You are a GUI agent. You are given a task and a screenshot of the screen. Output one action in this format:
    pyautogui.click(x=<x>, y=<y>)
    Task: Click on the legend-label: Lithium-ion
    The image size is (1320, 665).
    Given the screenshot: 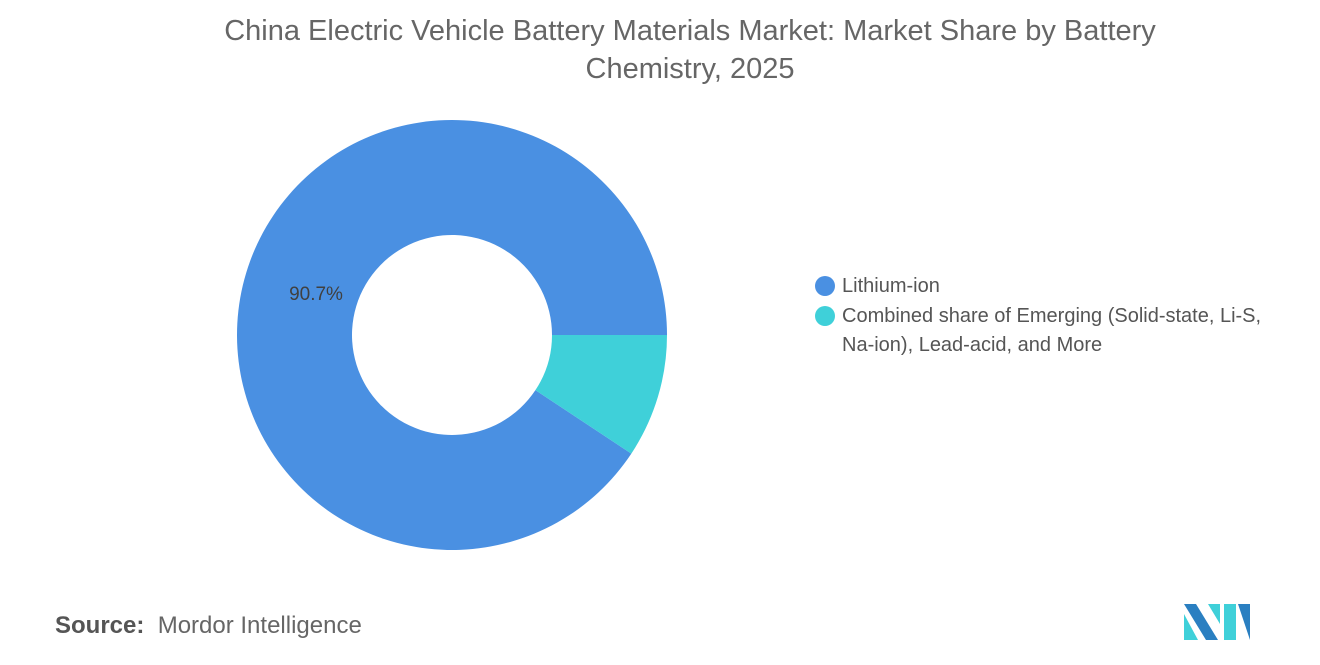 What is the action you would take?
    pyautogui.click(x=891, y=286)
    